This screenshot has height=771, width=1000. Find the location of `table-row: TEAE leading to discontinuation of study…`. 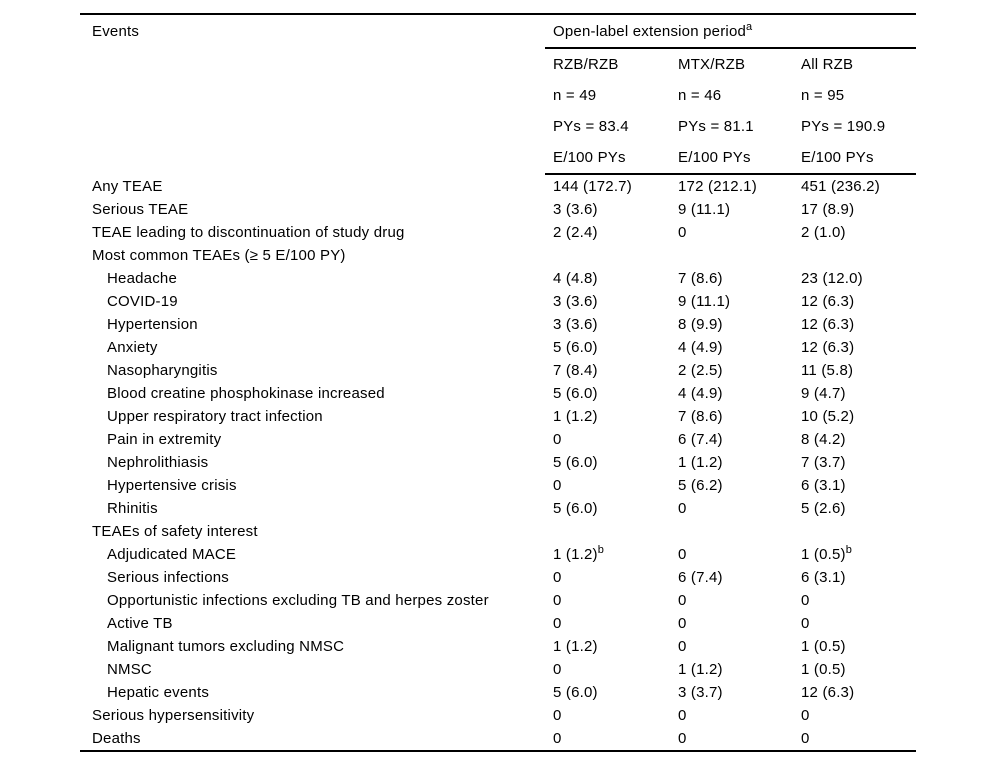

table-row: TEAE leading to discontinuation of study… is located at coordinates (498, 232).